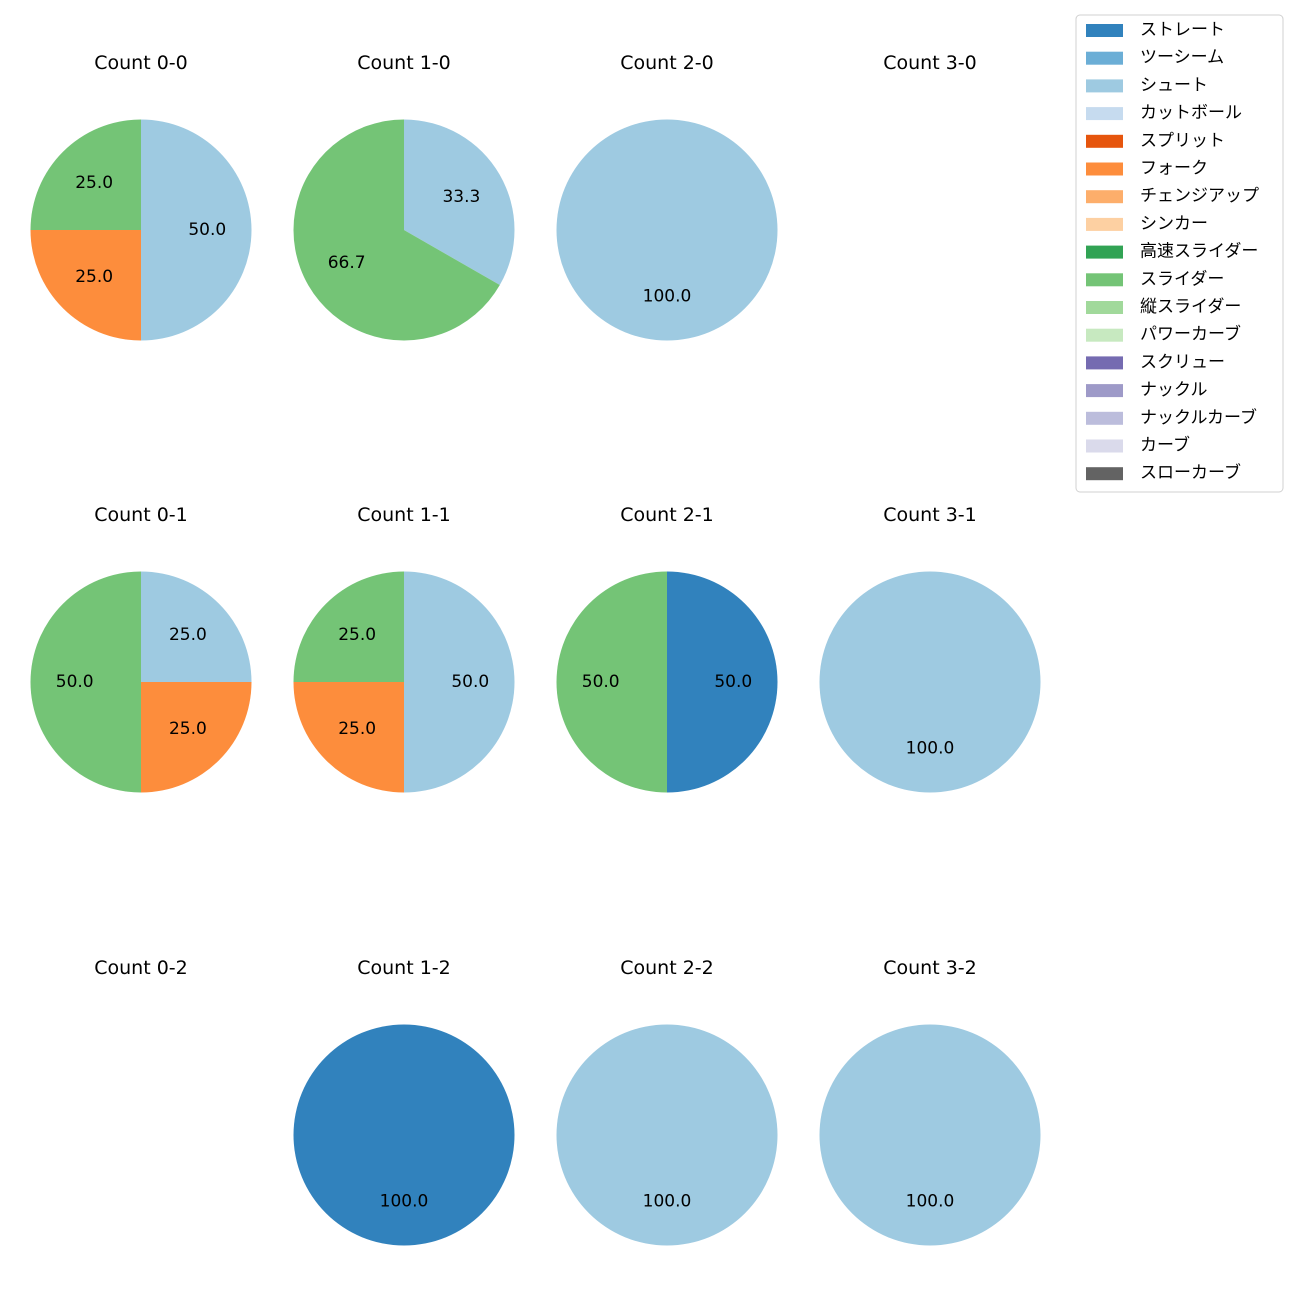  I want to click on slice-label: 66.7, so click(347, 263).